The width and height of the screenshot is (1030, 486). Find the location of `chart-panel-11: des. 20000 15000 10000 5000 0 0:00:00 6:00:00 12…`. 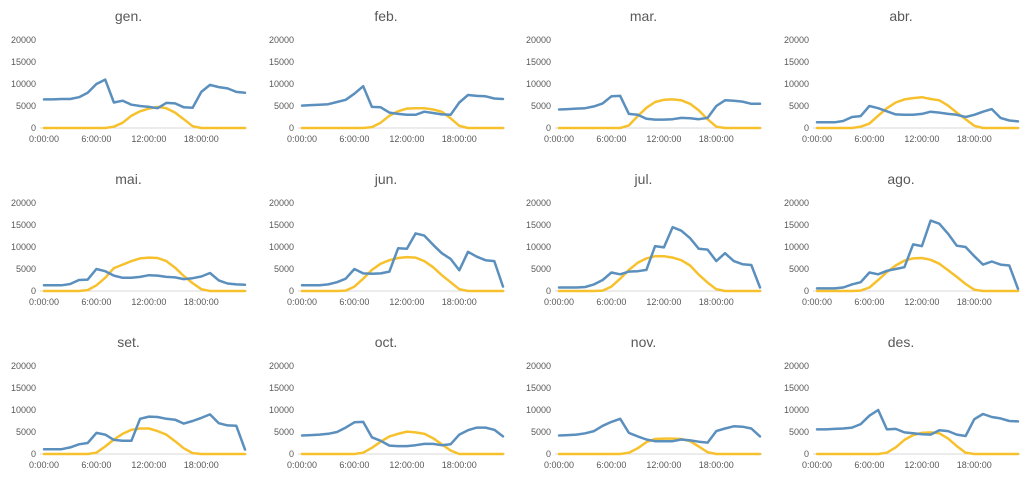

chart-panel-11: des. 20000 15000 10000 5000 0 0:00:00 6:00:00 12… is located at coordinates (901, 406).